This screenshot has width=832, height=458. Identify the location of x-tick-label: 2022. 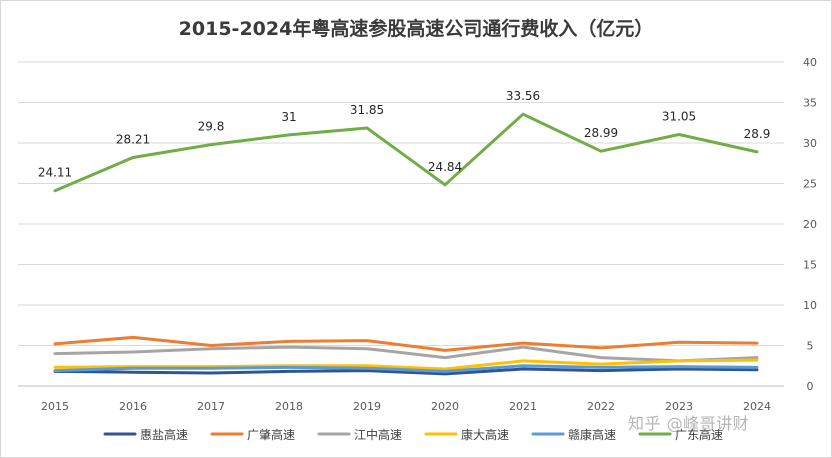
(601, 406).